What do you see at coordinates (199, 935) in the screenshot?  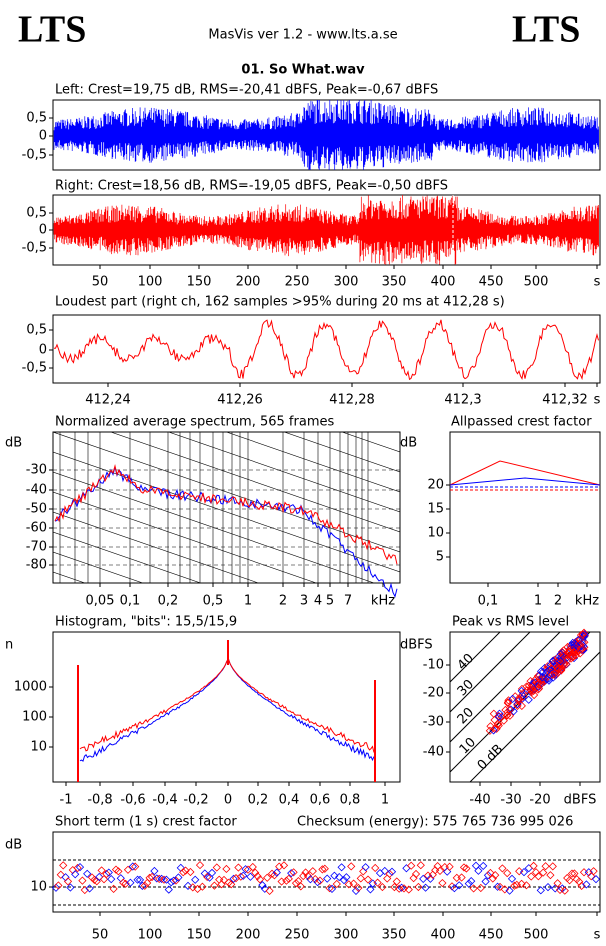 I see `x-tick-label: 150` at bounding box center [199, 935].